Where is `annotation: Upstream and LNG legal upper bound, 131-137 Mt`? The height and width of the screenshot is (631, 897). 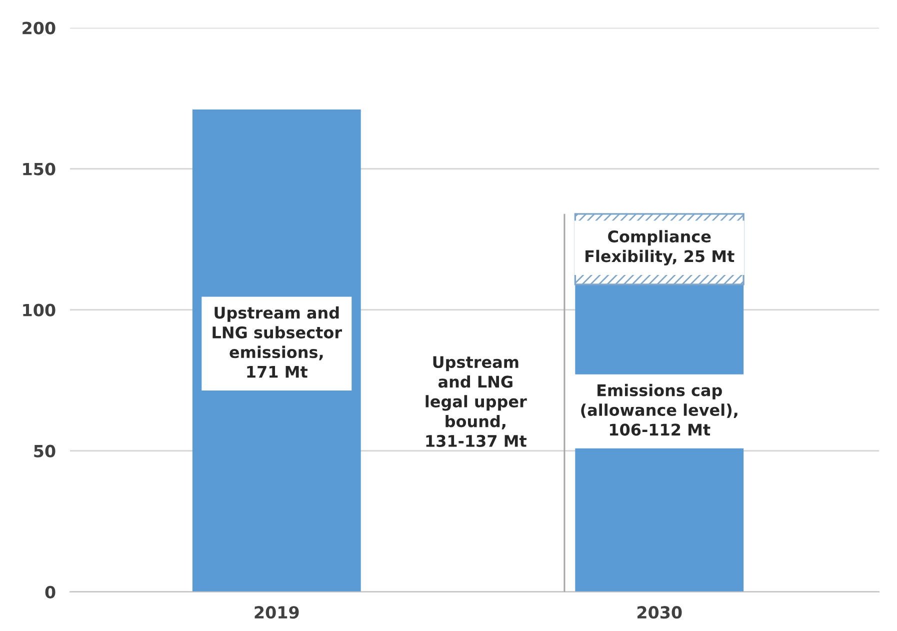
annotation: Upstream and LNG legal upper bound, 131-137 Mt is located at coordinates (476, 402).